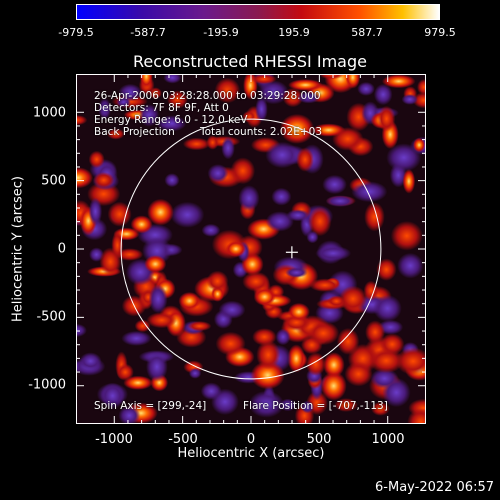 This screenshot has height=500, width=500. What do you see at coordinates (47, 385) in the screenshot?
I see `y-tick-label: -1000` at bounding box center [47, 385].